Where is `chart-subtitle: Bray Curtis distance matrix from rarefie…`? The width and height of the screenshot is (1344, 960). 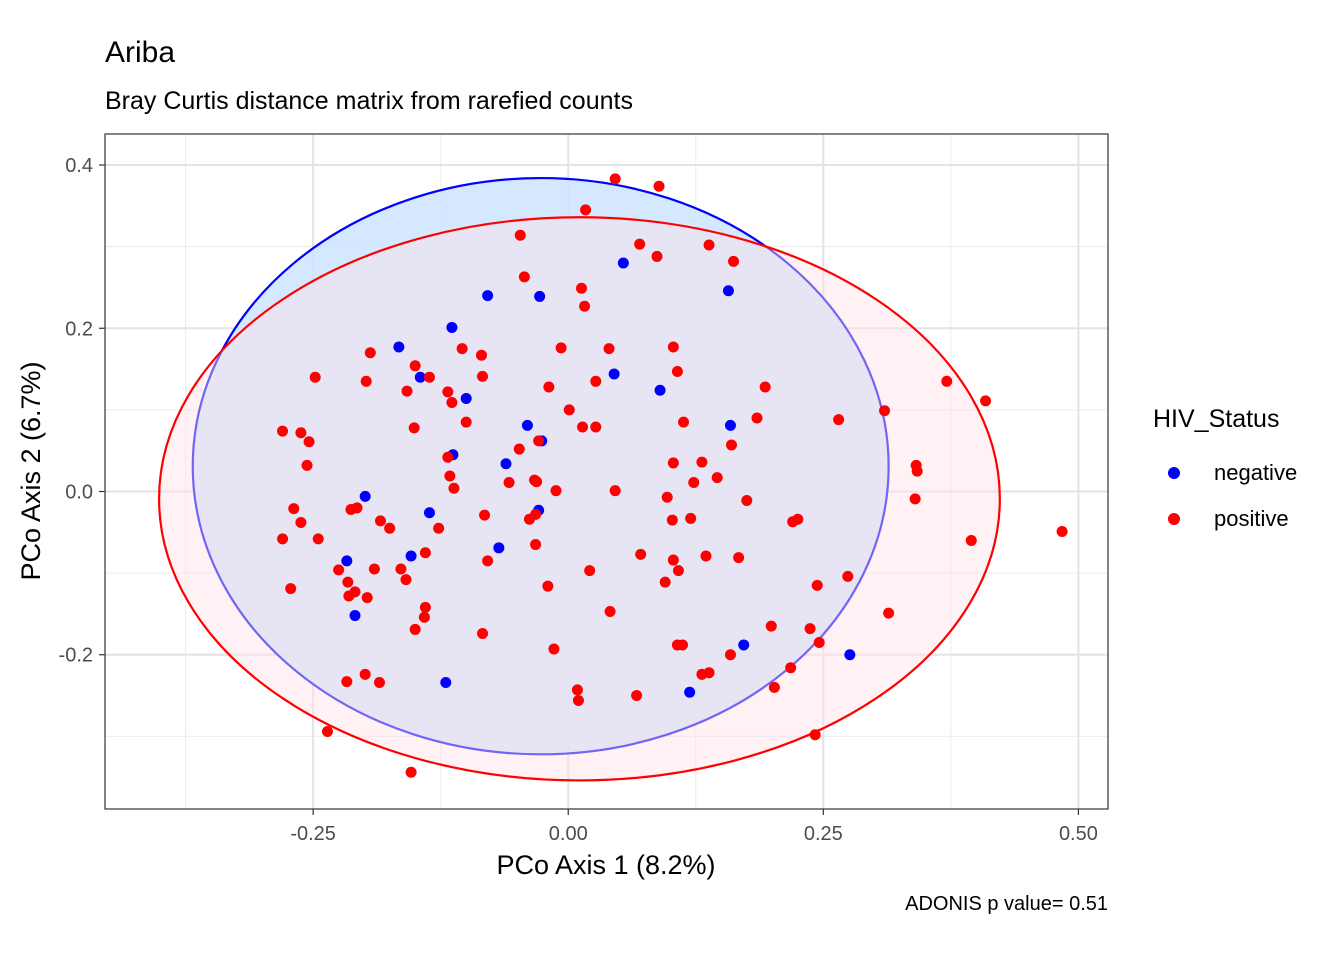 chart-subtitle: Bray Curtis distance matrix from rarefie… is located at coordinates (369, 101).